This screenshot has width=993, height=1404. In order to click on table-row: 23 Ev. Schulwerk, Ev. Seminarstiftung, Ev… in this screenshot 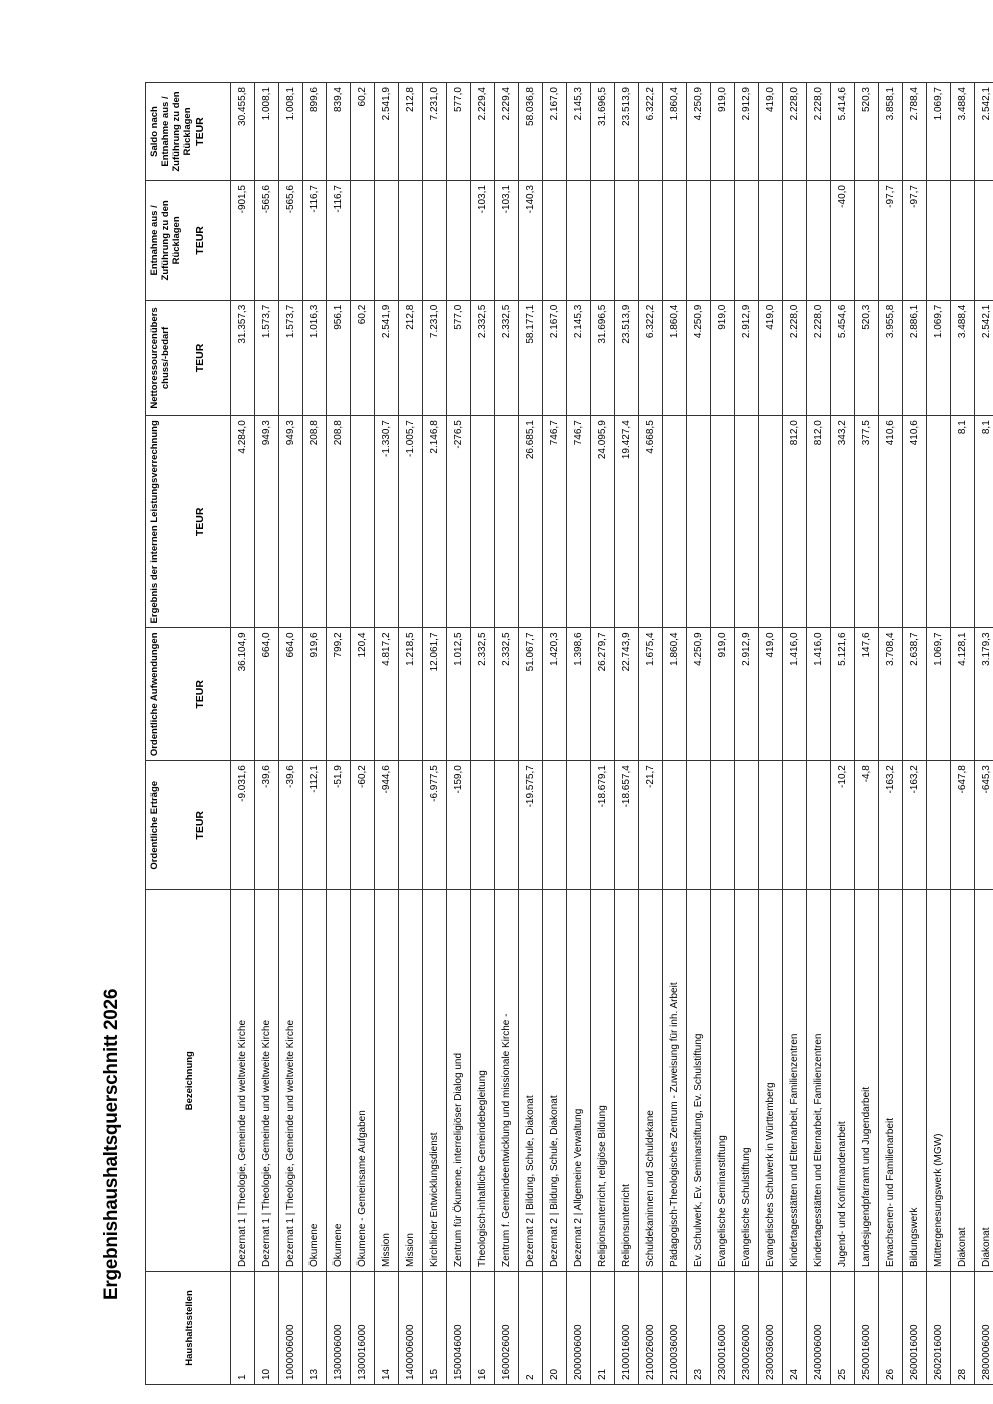, I will do `click(698, 733)`.